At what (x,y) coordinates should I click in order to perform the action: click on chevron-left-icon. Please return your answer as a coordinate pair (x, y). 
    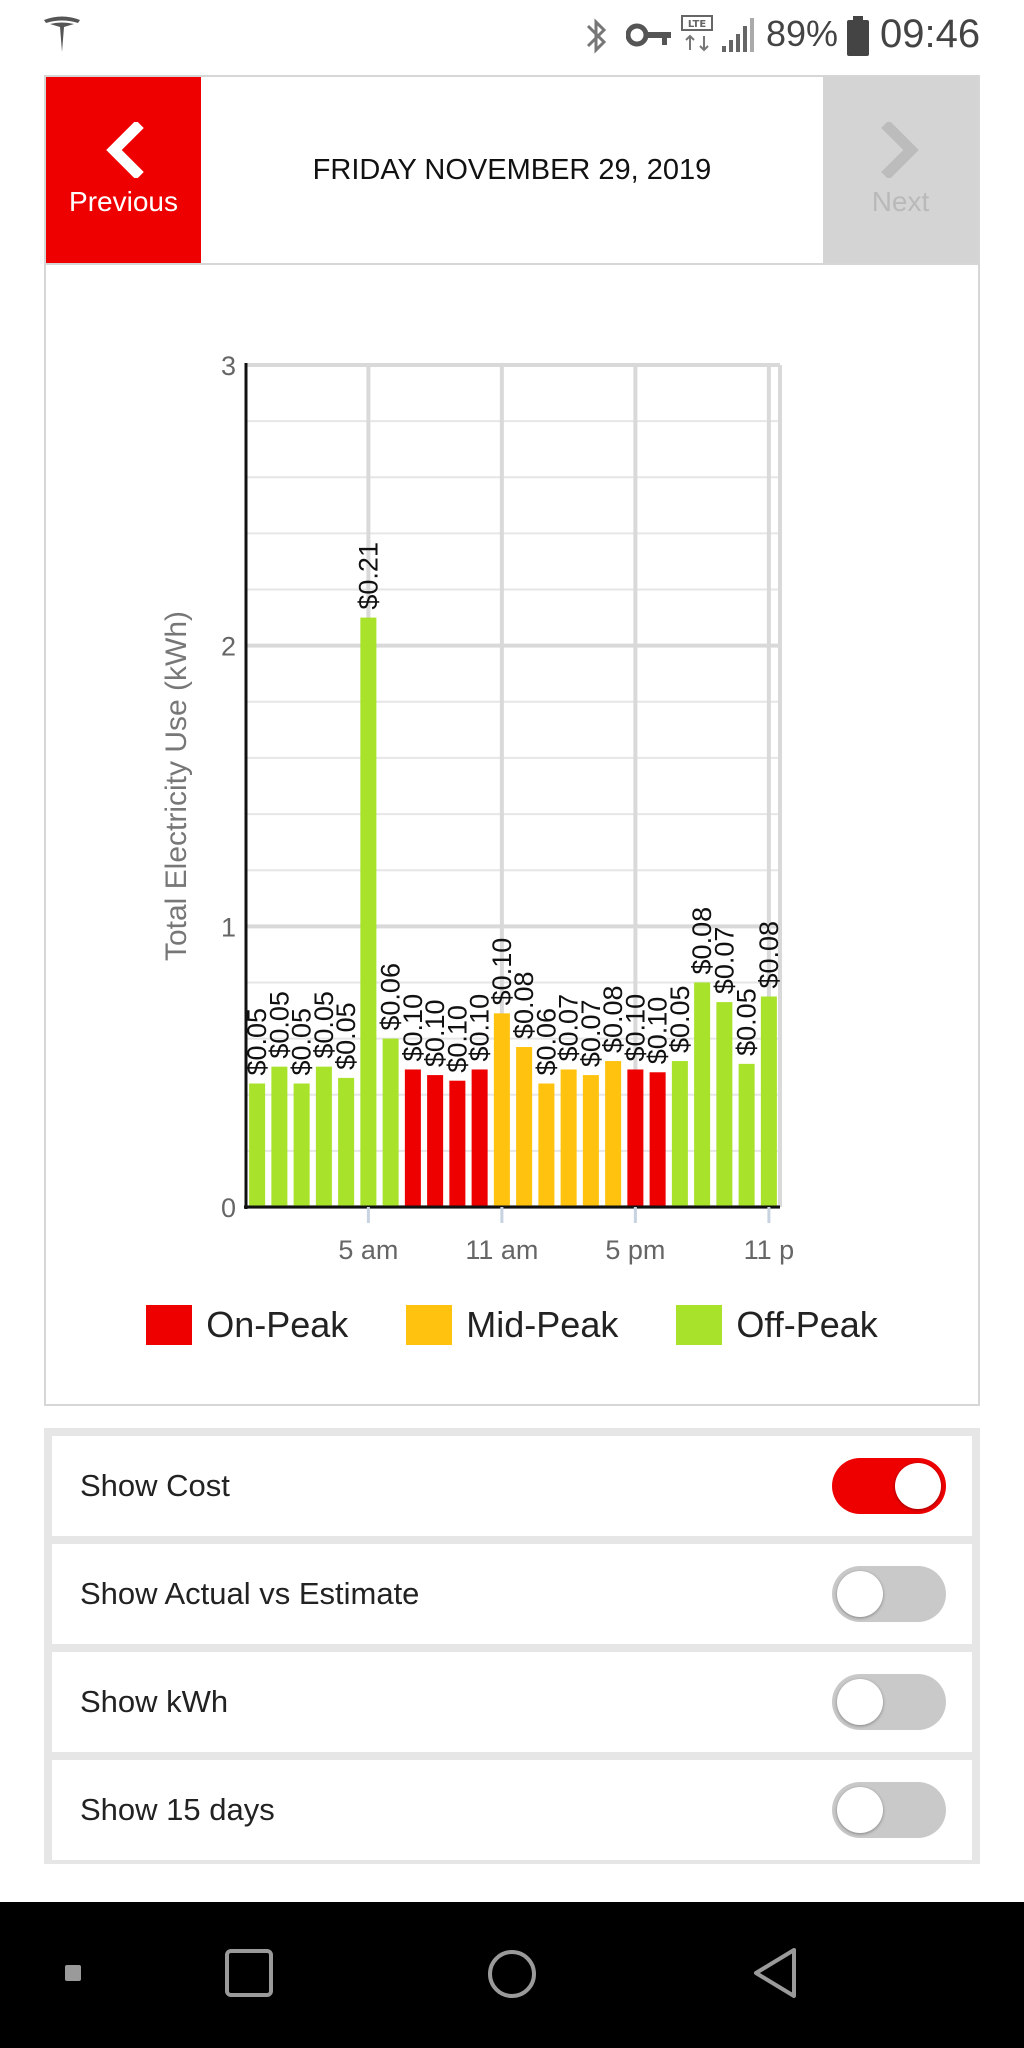
    Looking at the image, I should click on (124, 150).